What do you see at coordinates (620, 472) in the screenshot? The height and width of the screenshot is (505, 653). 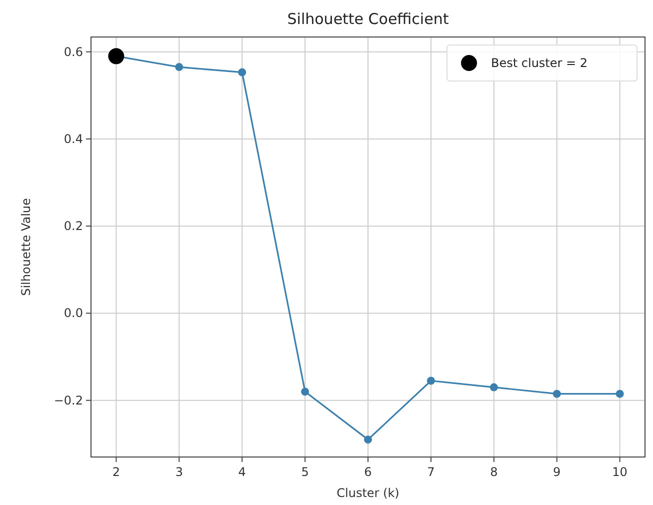 I see `x-tick-label: 10` at bounding box center [620, 472].